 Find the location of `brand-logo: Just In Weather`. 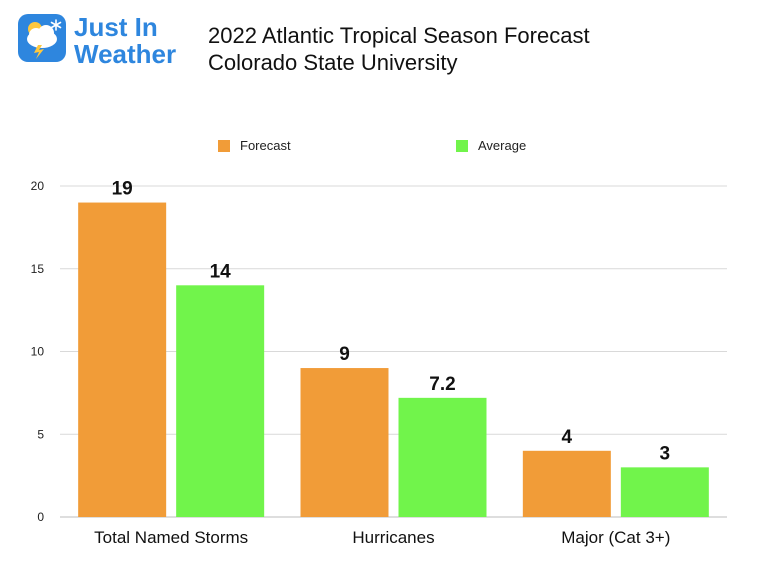

brand-logo: Just In Weather is located at coordinates (105, 45).